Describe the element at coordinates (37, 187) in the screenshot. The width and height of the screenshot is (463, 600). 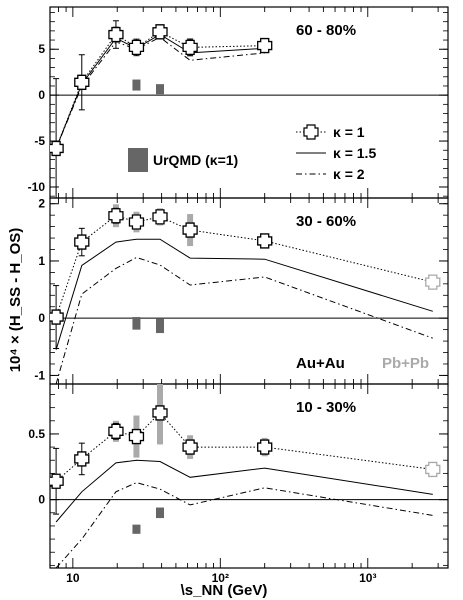
I see `y-tick-label: -10` at that location.